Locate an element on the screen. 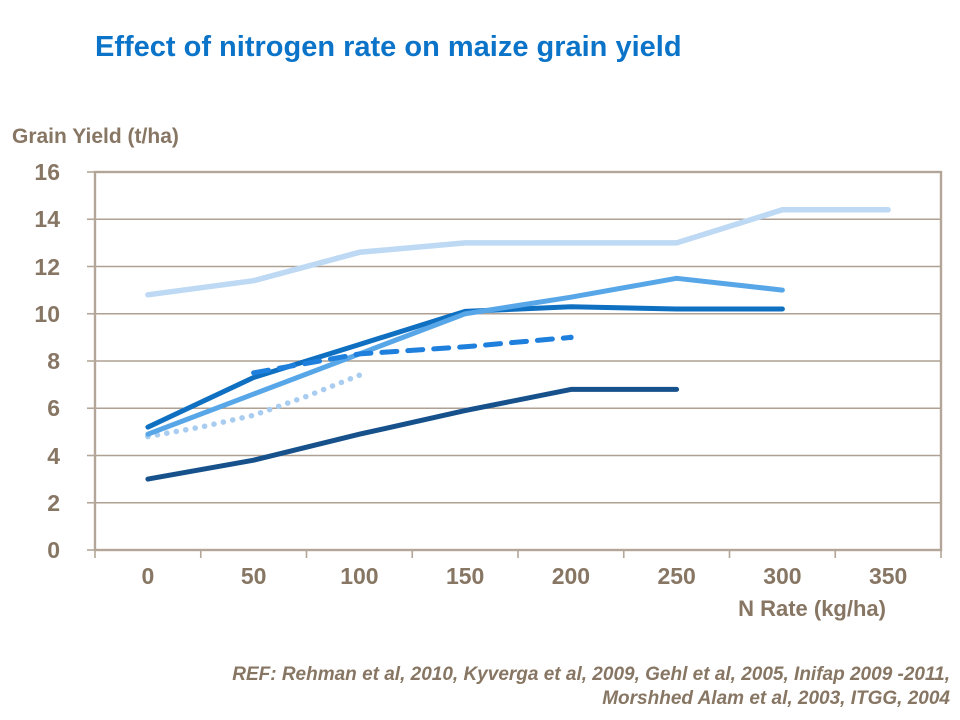 This screenshot has width=960, height=720. reference-line-2: Morshhed Alam et al, 2003, ITGG, 2004 is located at coordinates (776, 698).